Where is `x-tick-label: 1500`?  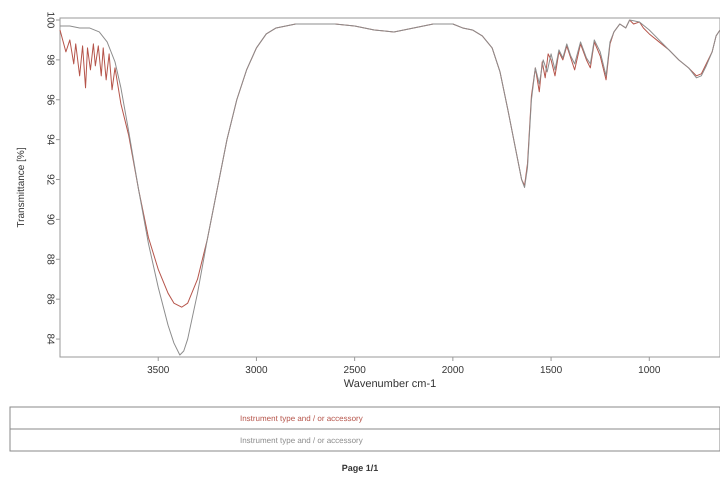 x-tick-label: 1500 is located at coordinates (551, 370).